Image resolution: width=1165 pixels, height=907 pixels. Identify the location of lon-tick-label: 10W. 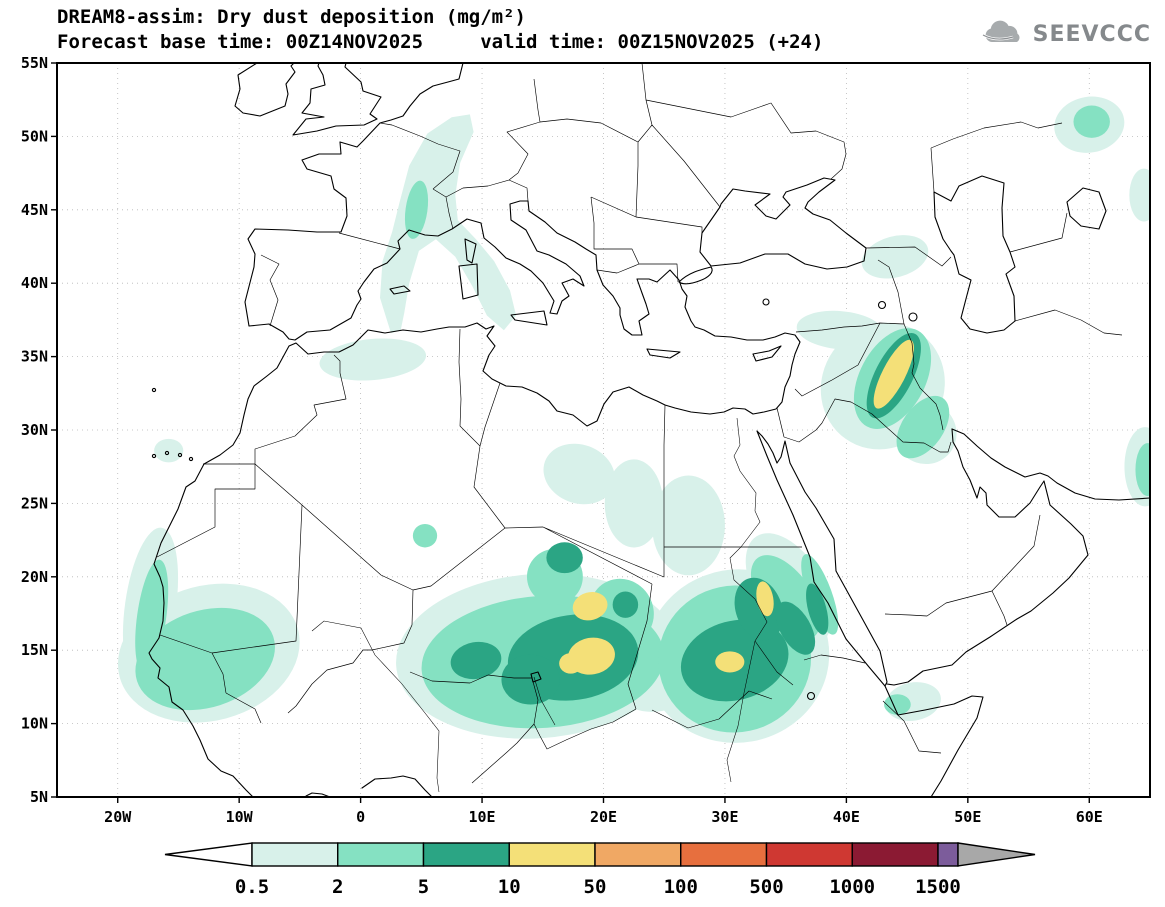
(240, 817).